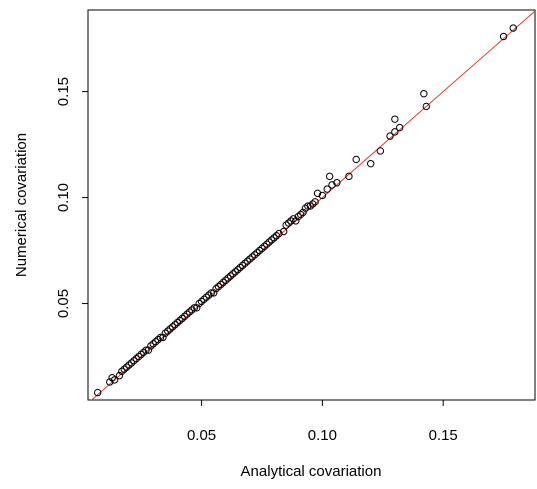  I want to click on y-axis: 0.05 0.10 0.15, so click(71, 197).